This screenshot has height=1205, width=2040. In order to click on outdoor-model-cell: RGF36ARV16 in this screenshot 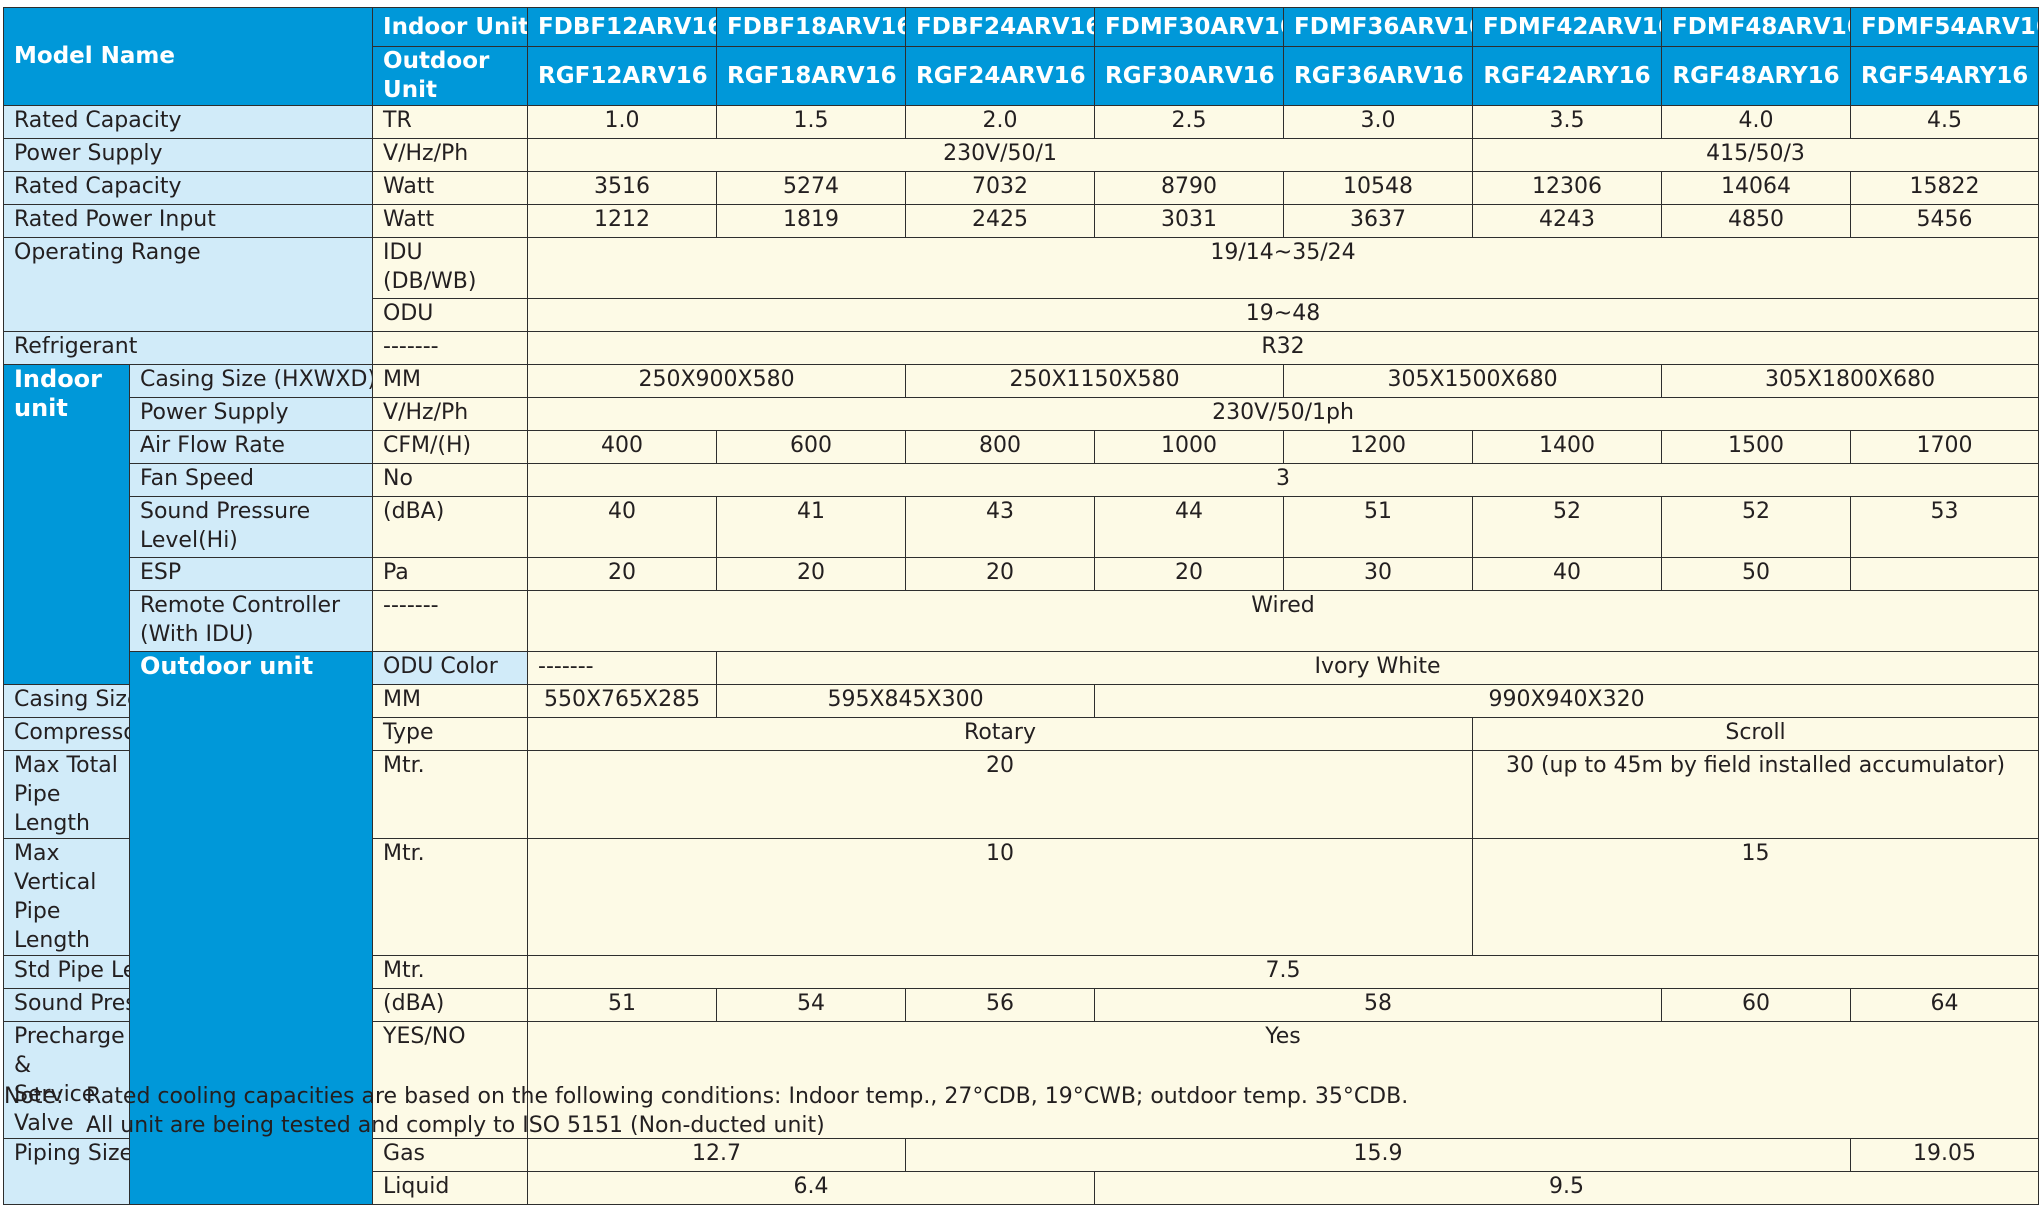, I will do `click(1378, 76)`.